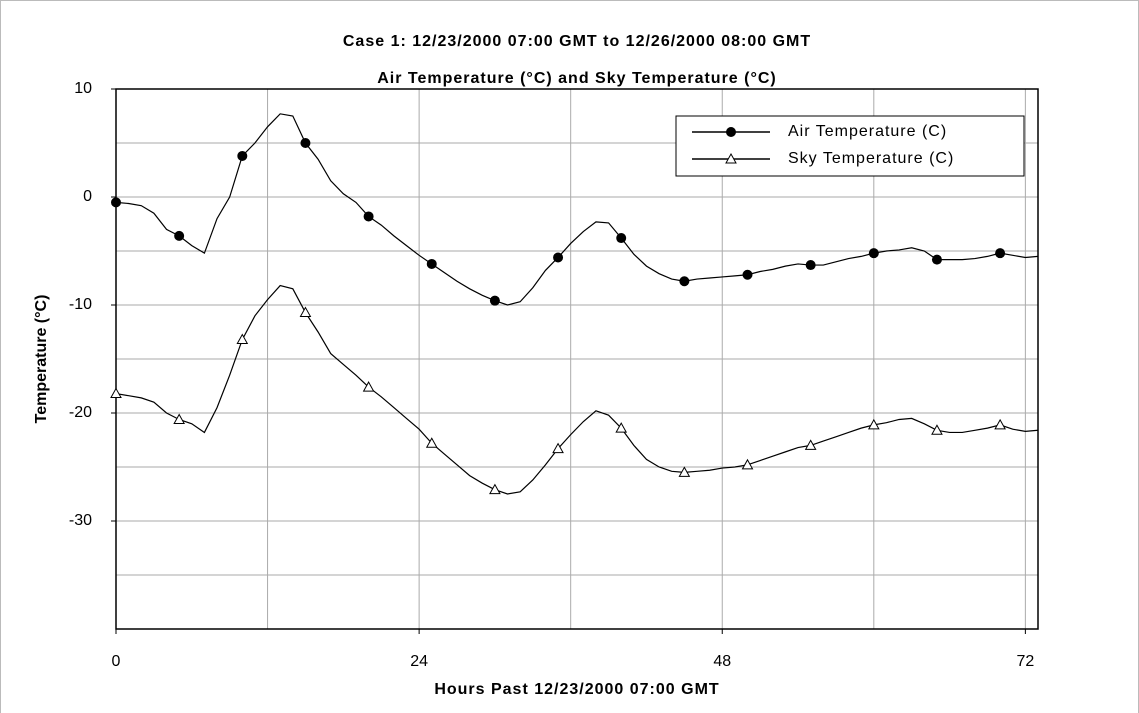 This screenshot has width=1139, height=713. What do you see at coordinates (1025, 661) in the screenshot?
I see `x-tick-label: 72` at bounding box center [1025, 661].